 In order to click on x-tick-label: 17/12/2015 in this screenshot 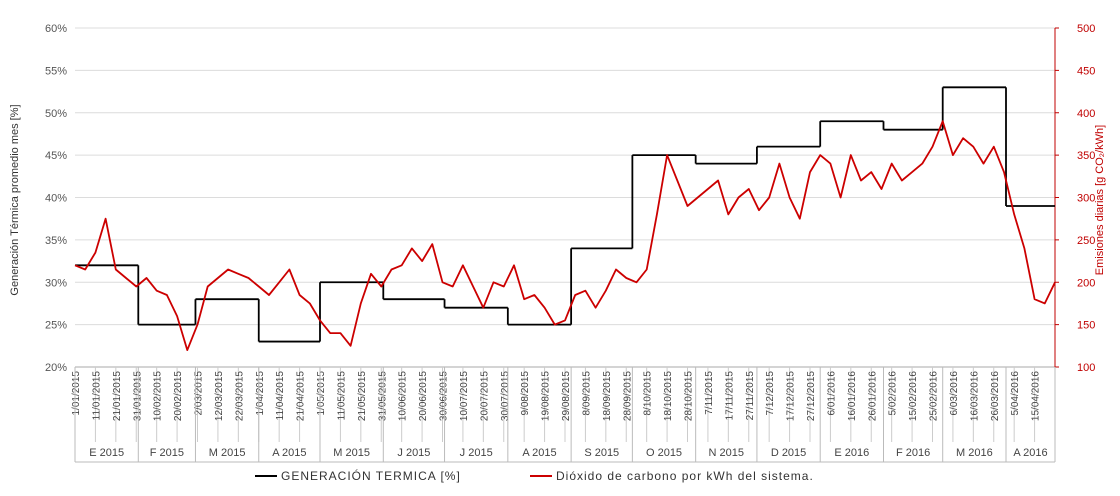, I will do `click(791, 396)`.